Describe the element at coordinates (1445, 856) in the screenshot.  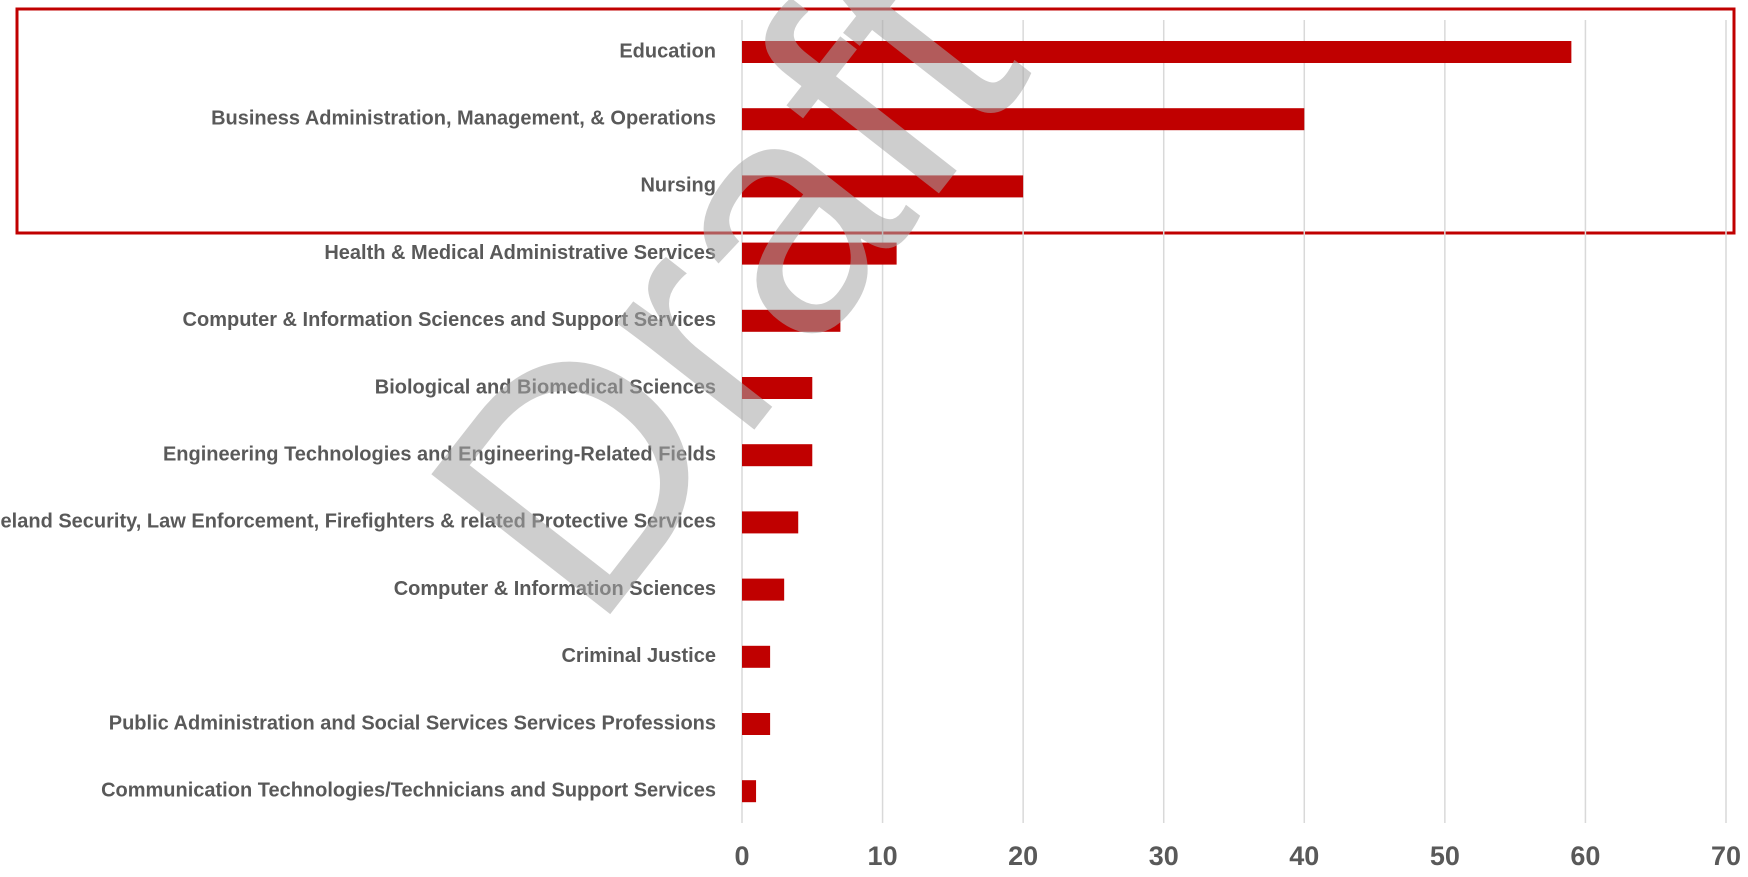
I see `x-tick-label: 50` at that location.